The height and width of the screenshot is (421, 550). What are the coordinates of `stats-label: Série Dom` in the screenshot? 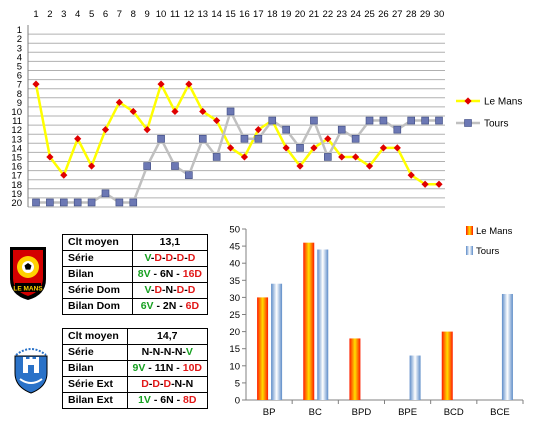 It's located at (97, 290).